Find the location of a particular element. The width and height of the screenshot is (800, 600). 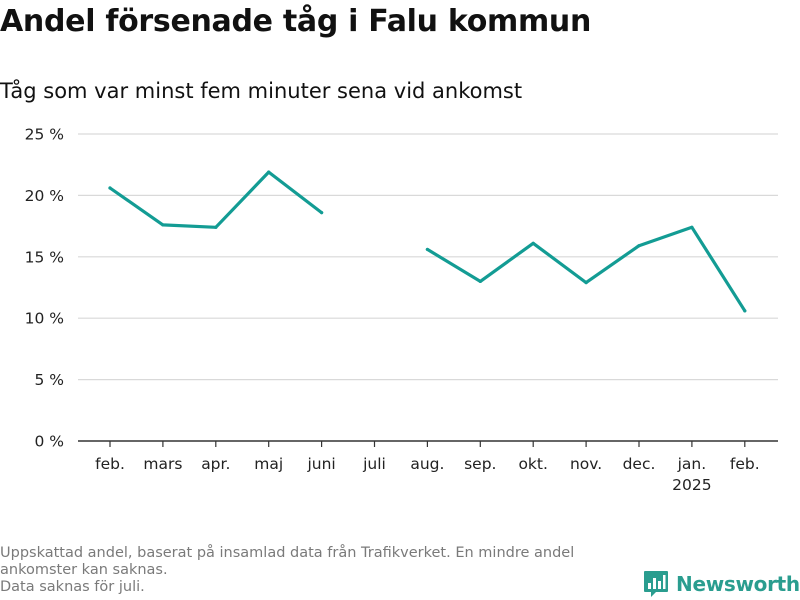

x-tick-label: juni is located at coordinates (320, 464).